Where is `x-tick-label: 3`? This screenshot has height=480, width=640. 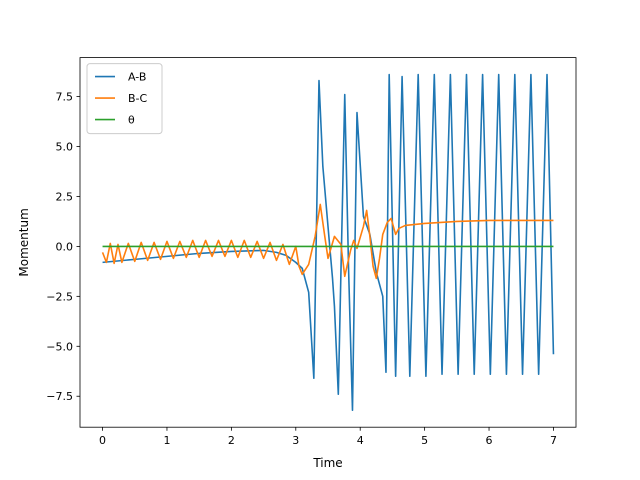 x-tick-label: 3 is located at coordinates (295, 440).